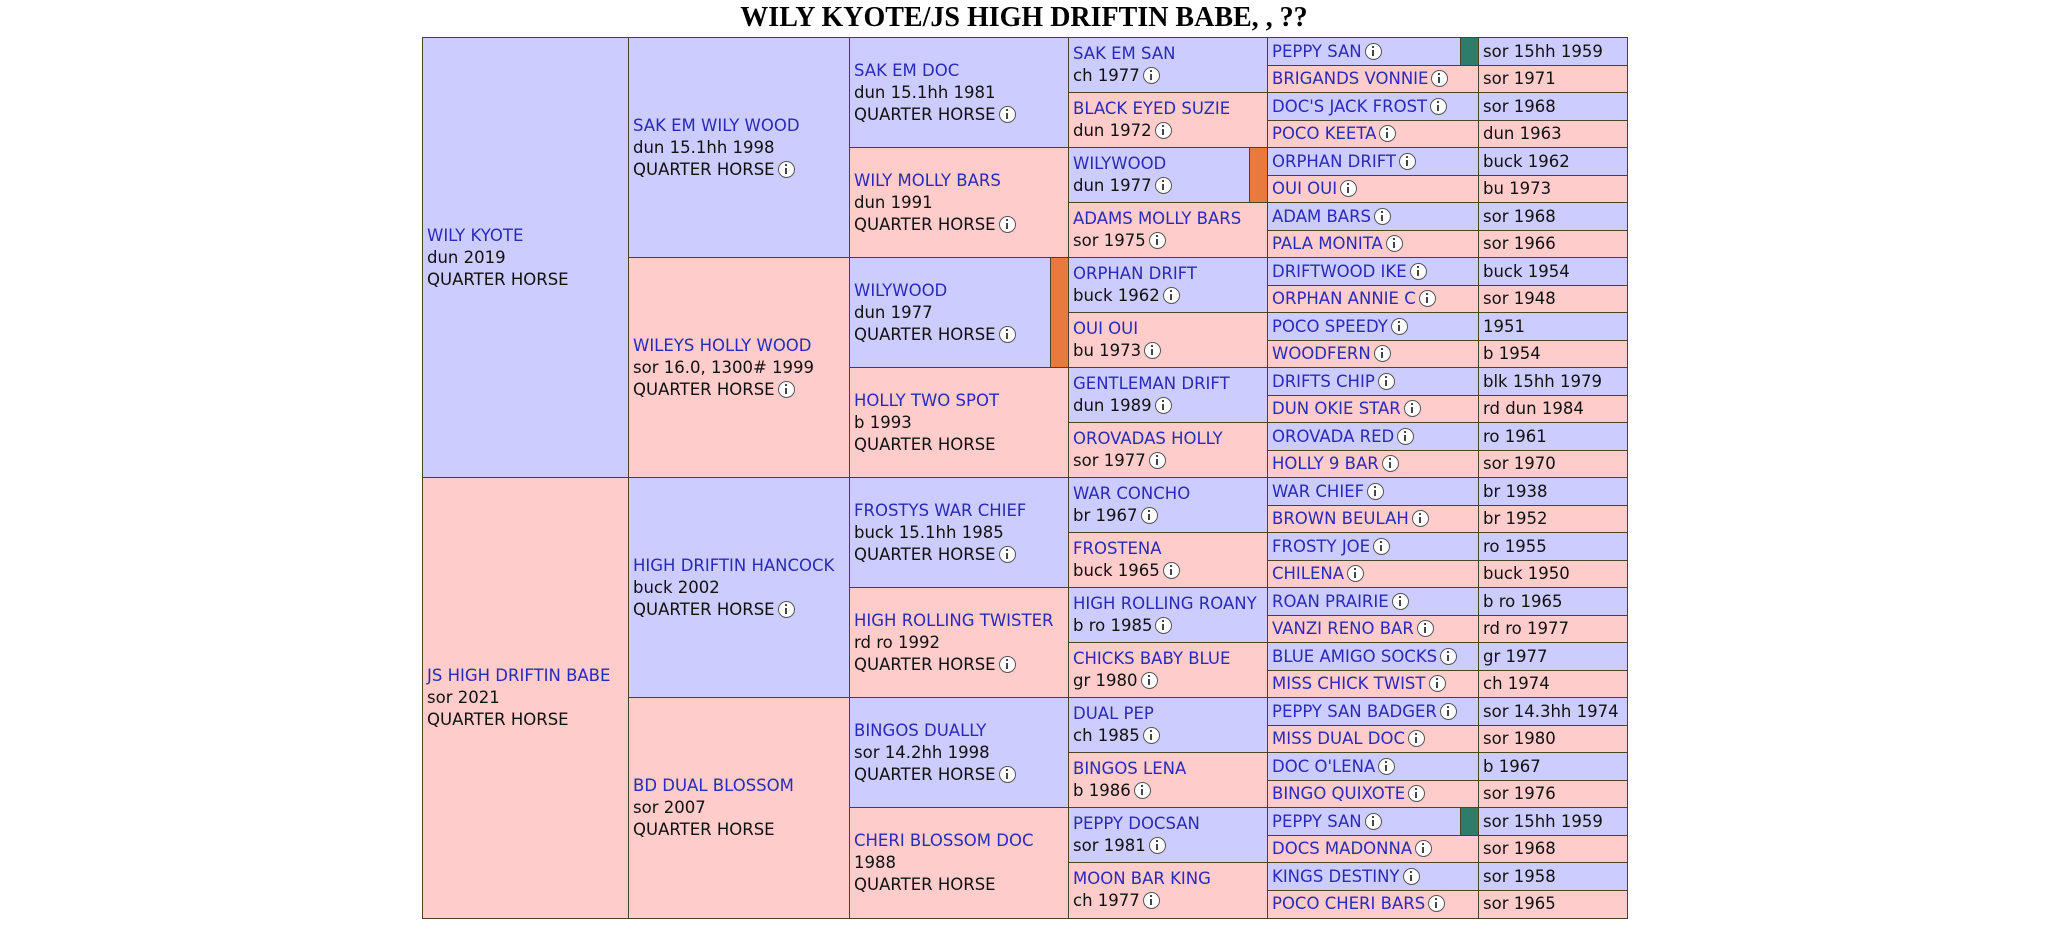 The height and width of the screenshot is (945, 2048). I want to click on horse-detail: blk 15hh 1979, so click(1543, 381).